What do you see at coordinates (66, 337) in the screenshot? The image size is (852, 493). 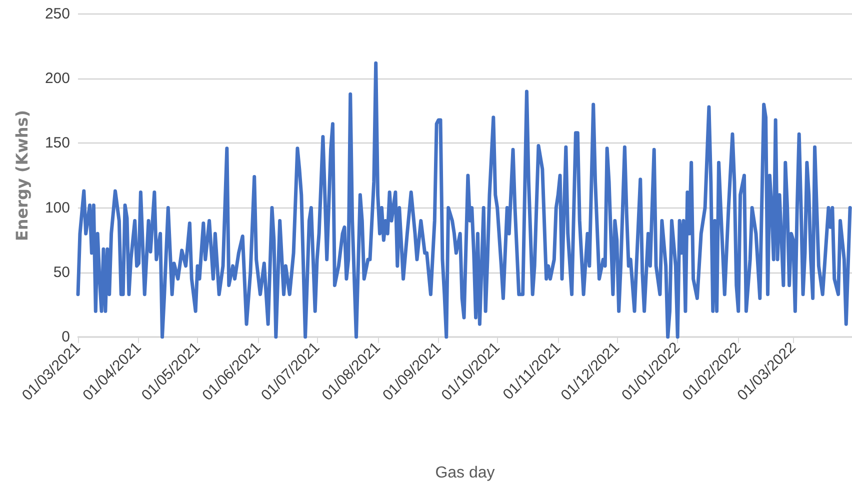 I see `y-tick-label: 0` at bounding box center [66, 337].